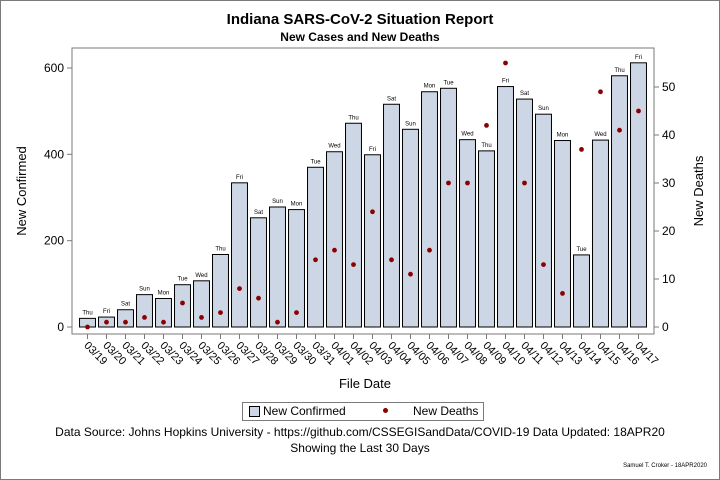  Describe the element at coordinates (54, 68) in the screenshot. I see `y-tick-label: 600` at that location.